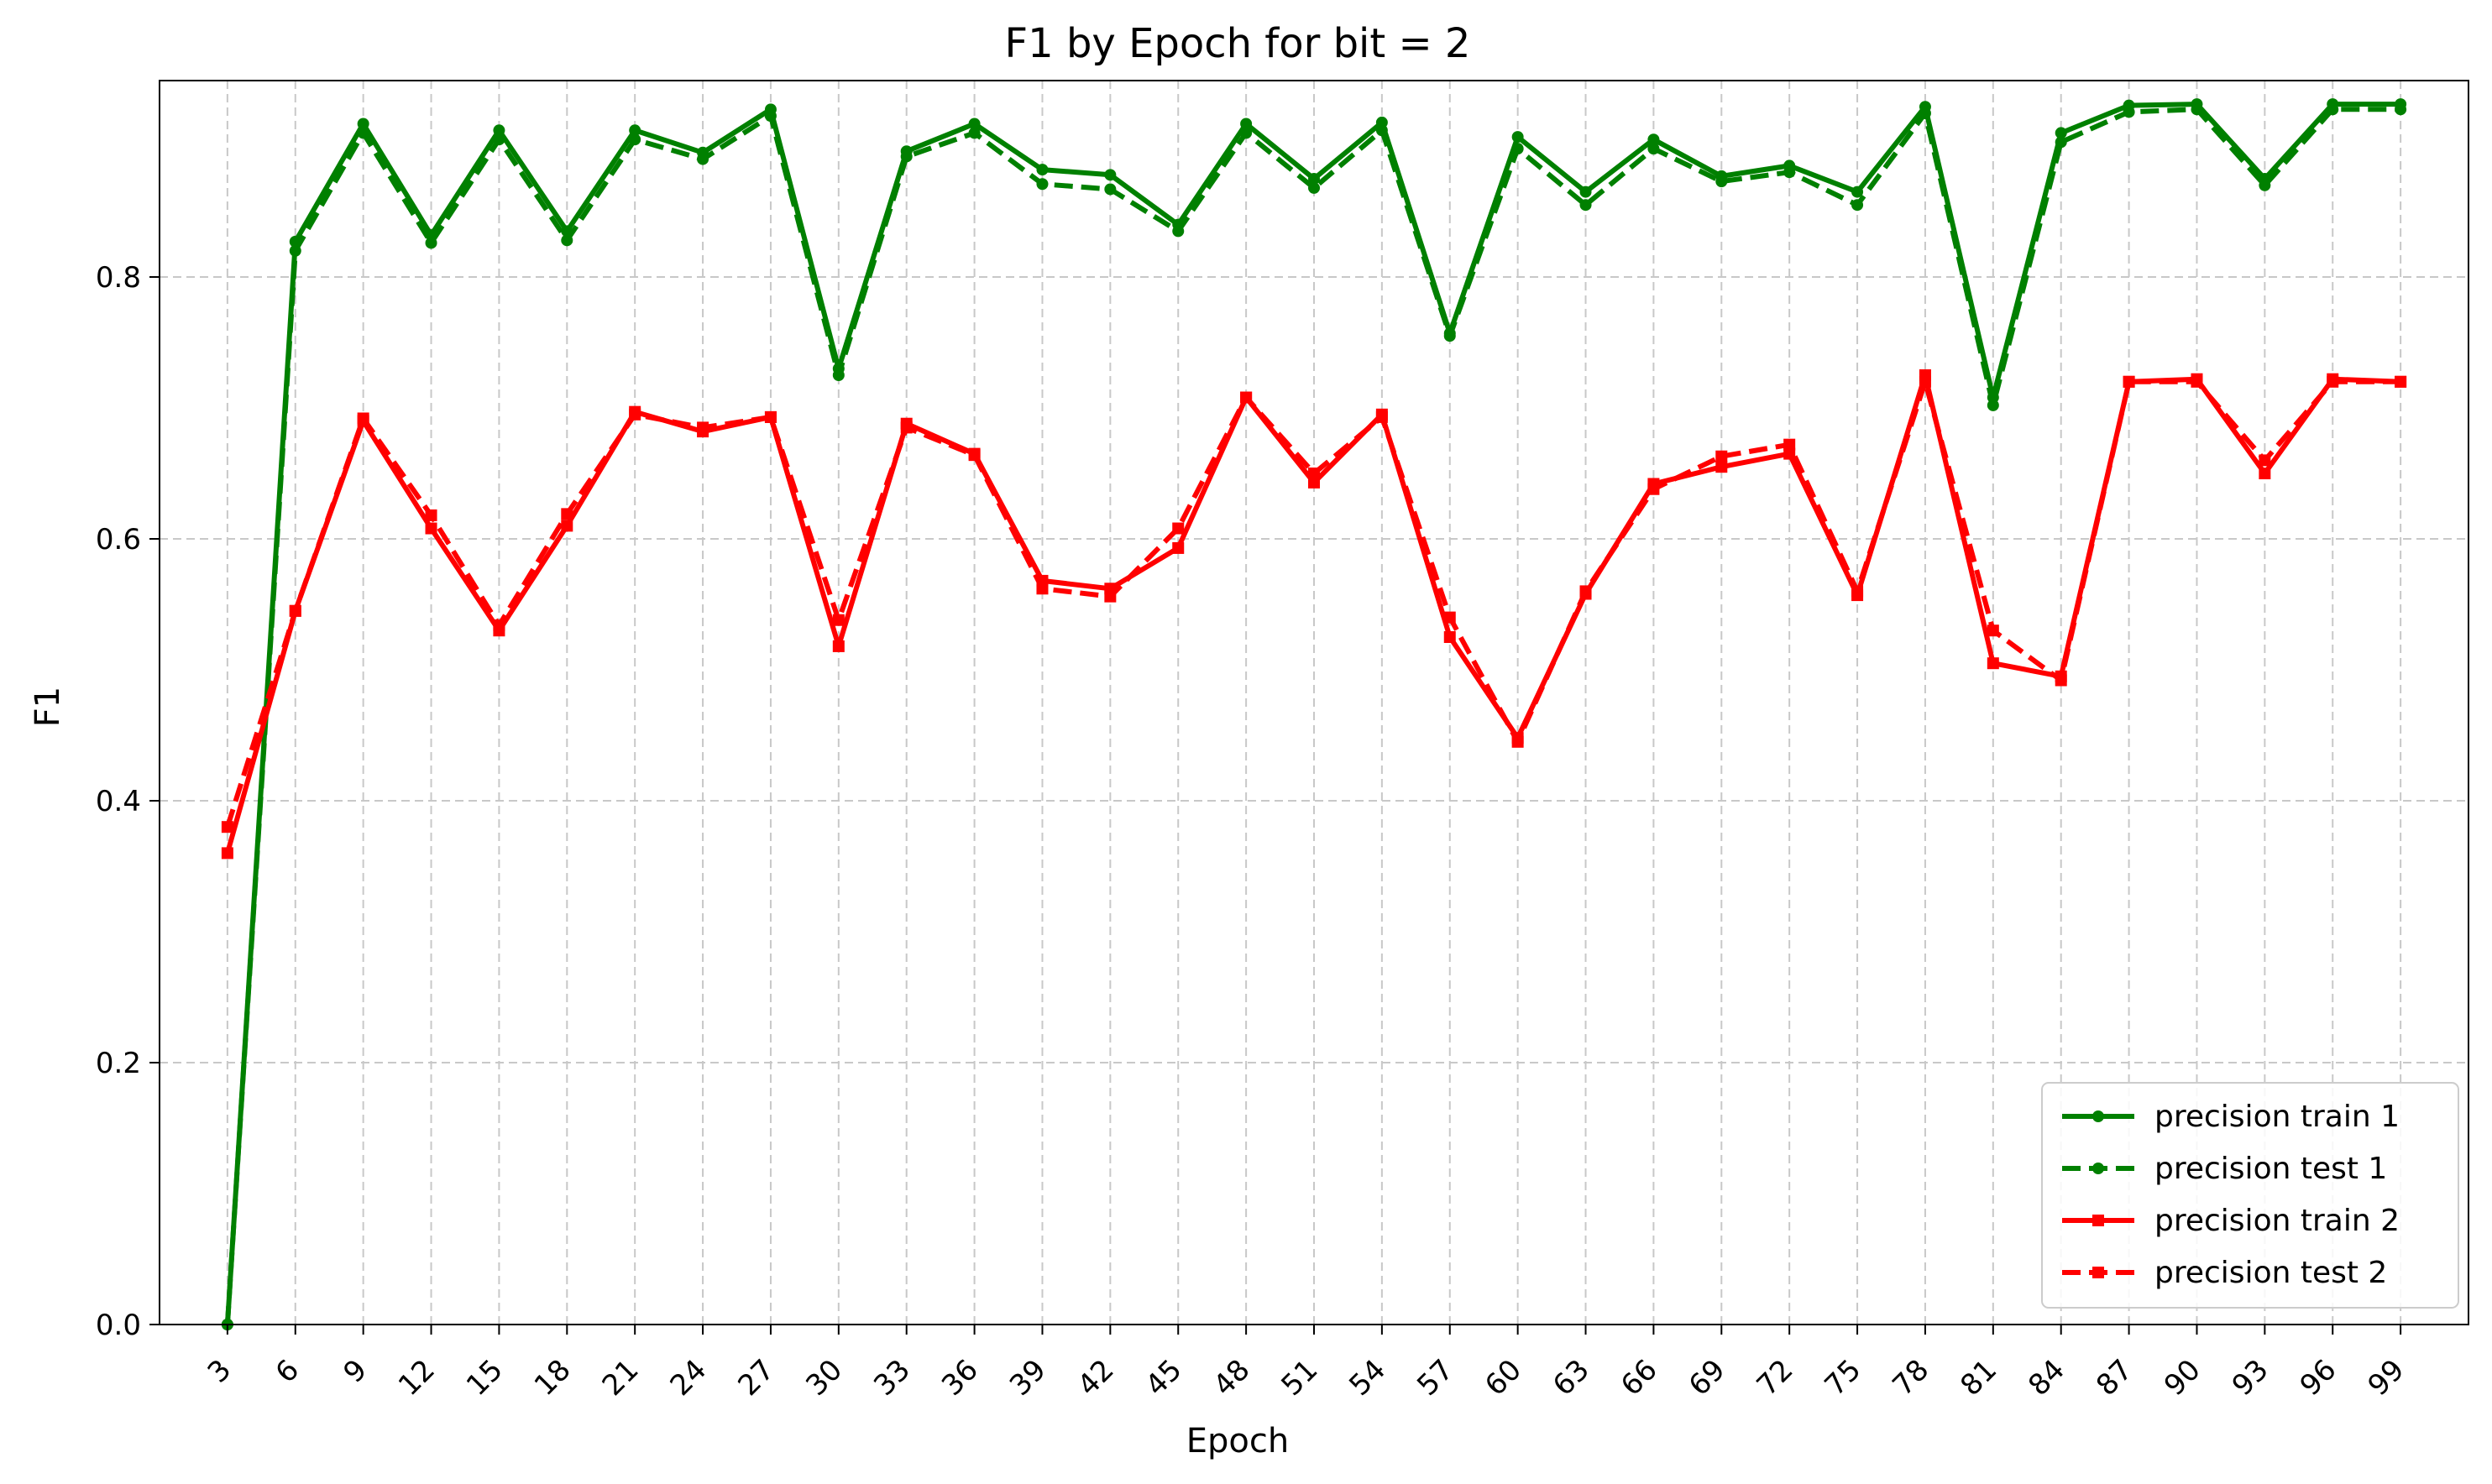 The image size is (2492, 1484). I want to click on legend-box, so click(2250, 1195).